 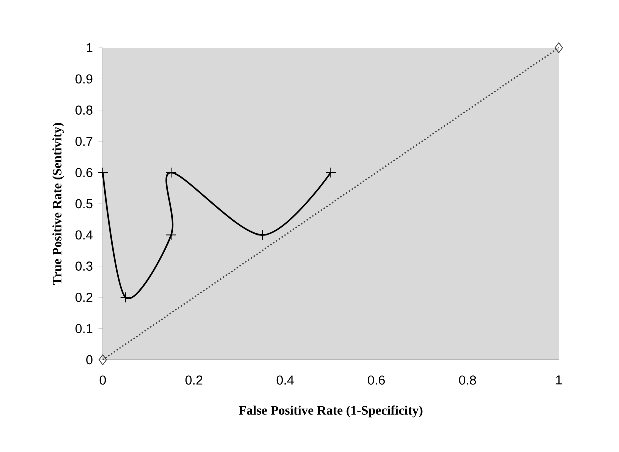 What do you see at coordinates (84, 329) in the screenshot?
I see `y-tick-label: 0.1` at bounding box center [84, 329].